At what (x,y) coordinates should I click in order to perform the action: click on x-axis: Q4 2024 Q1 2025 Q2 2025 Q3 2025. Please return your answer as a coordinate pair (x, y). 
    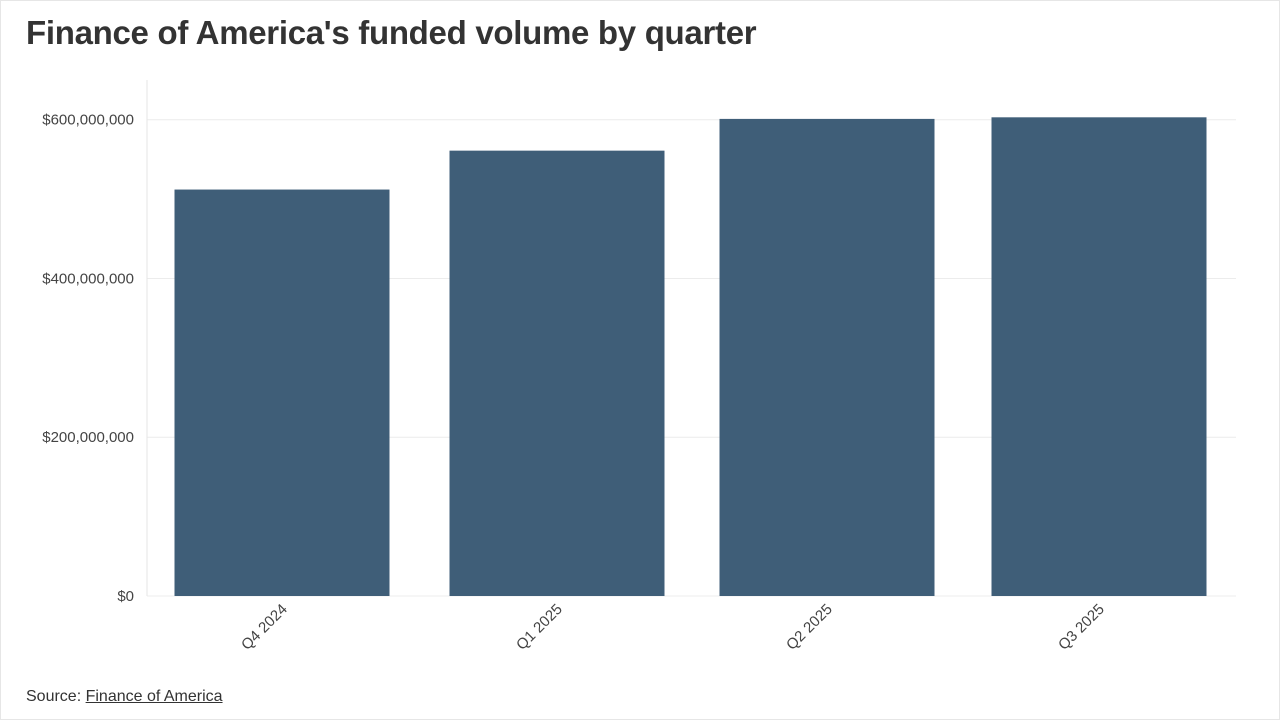
    Looking at the image, I should click on (673, 627).